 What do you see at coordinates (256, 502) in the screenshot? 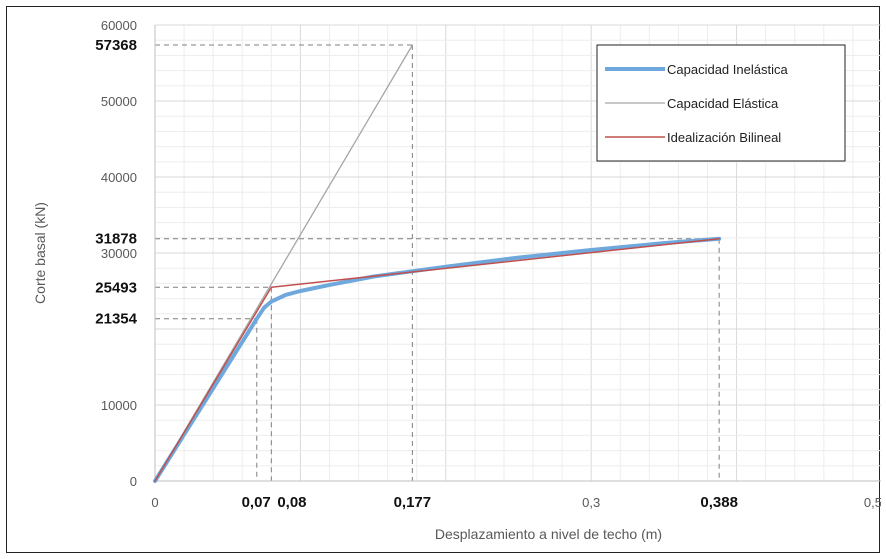
I see `x-tick-label: 0,07` at bounding box center [256, 502].